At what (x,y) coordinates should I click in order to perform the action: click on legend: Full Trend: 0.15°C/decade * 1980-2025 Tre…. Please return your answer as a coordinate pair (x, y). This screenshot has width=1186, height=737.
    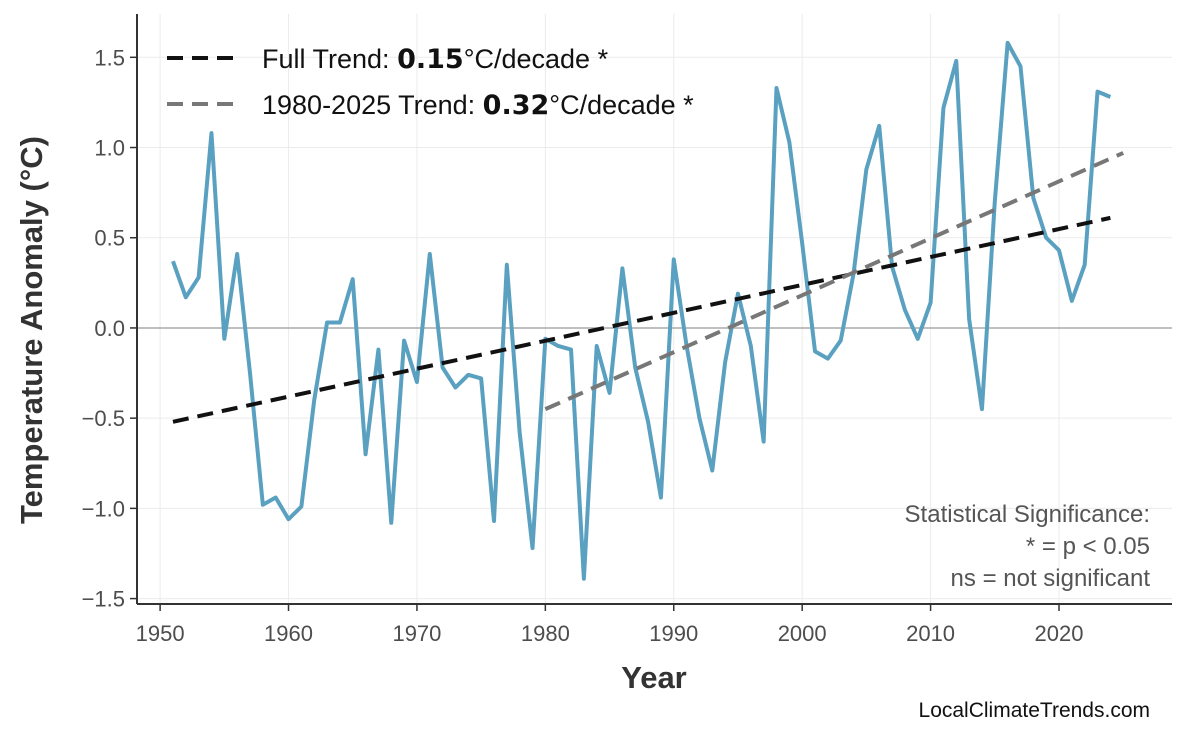
    Looking at the image, I should click on (430, 82).